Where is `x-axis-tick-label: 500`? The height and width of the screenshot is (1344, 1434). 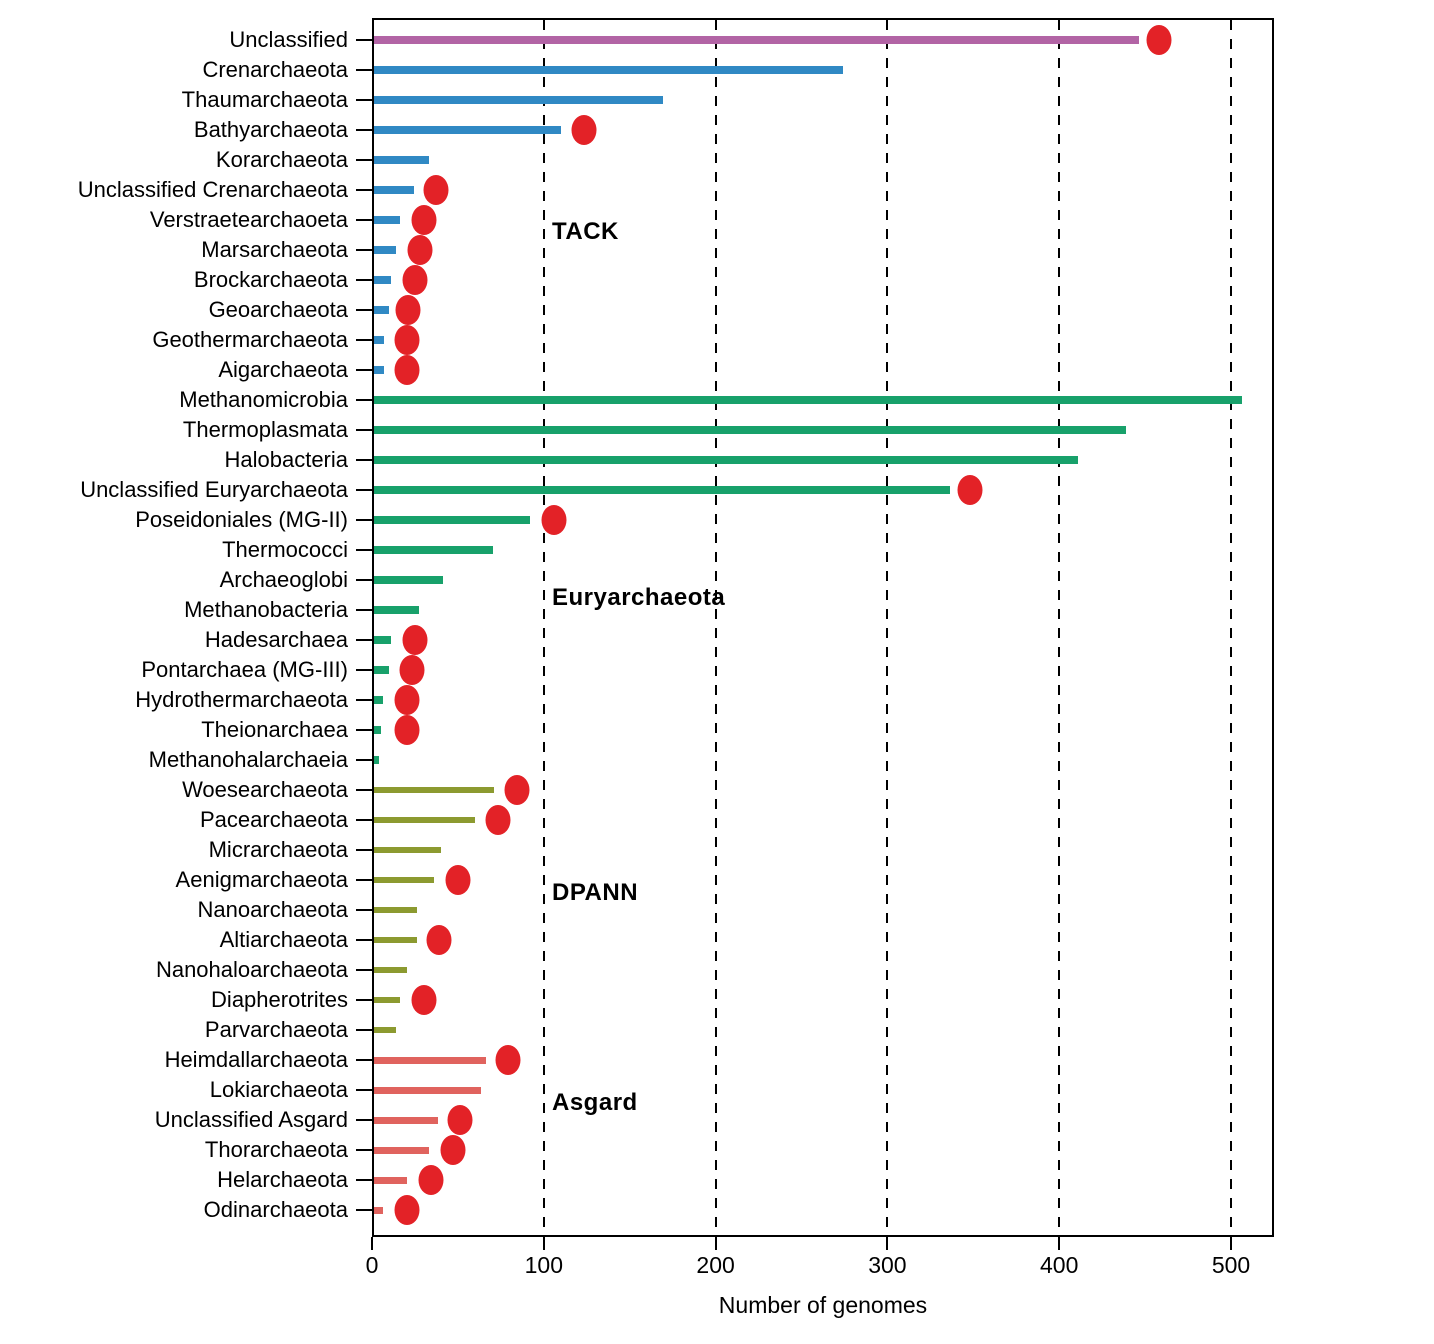 x-axis-tick-label: 500 is located at coordinates (1231, 1265).